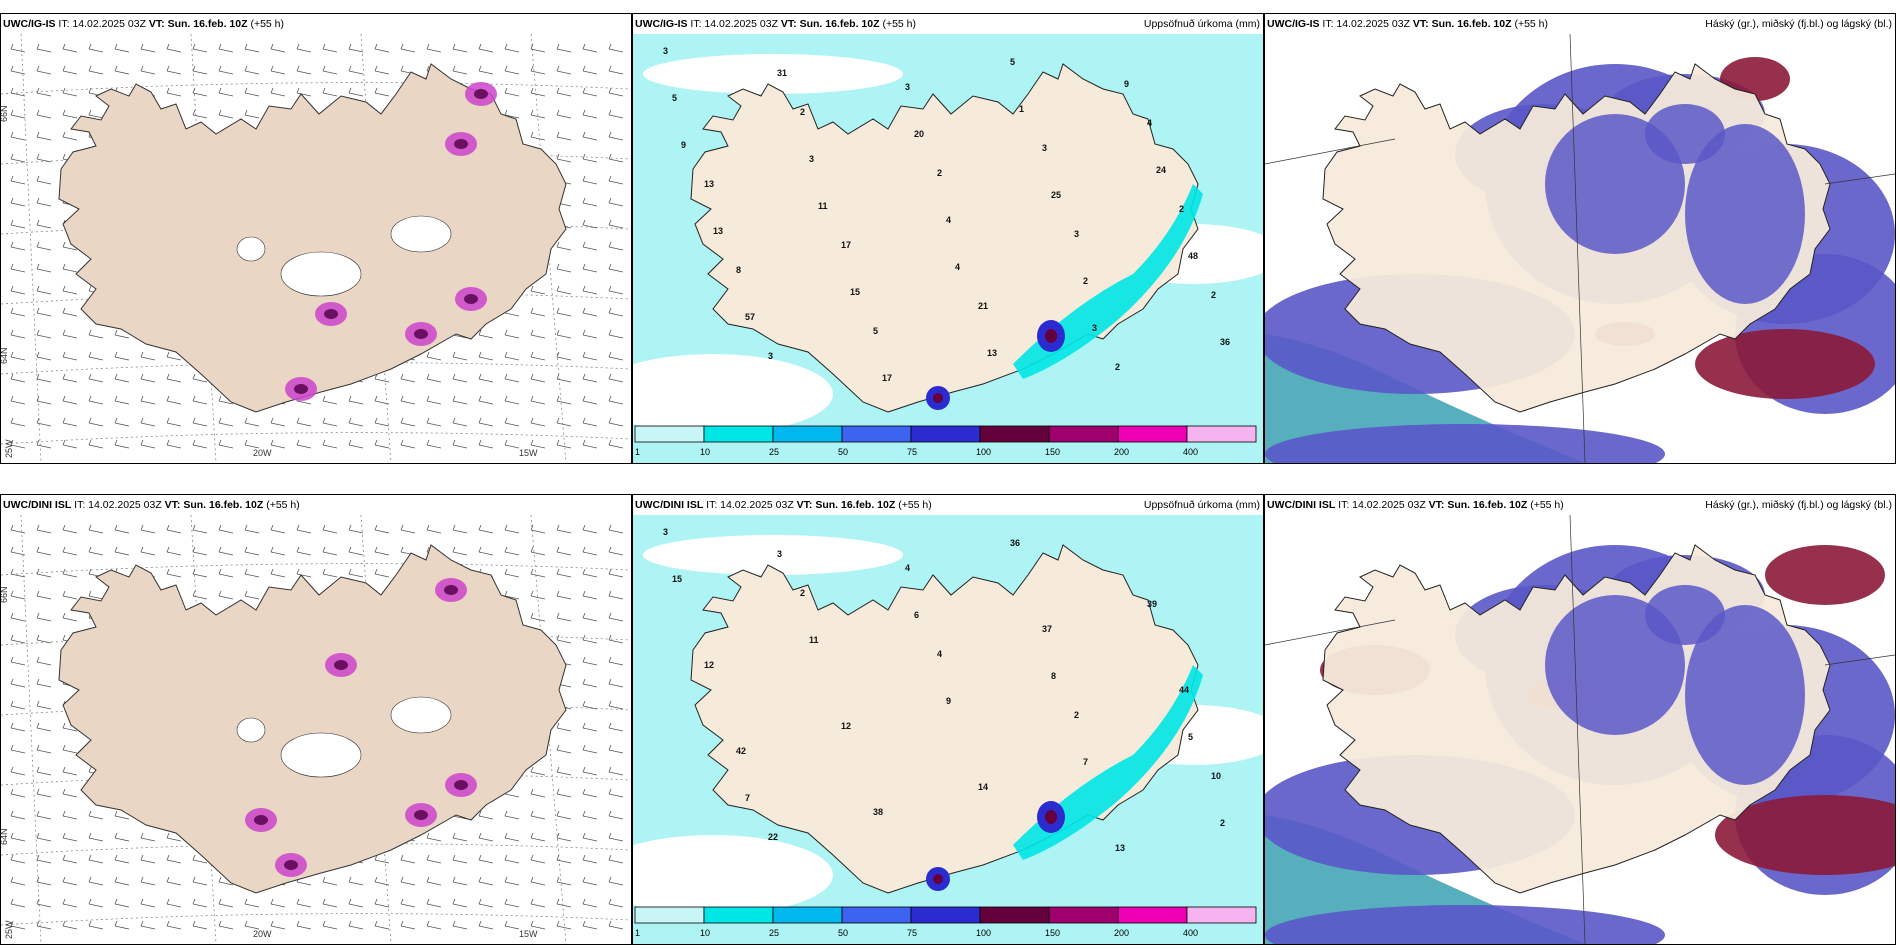 The width and height of the screenshot is (1900, 950). Describe the element at coordinates (528, 453) in the screenshot. I see `lon-label: 15W` at that location.